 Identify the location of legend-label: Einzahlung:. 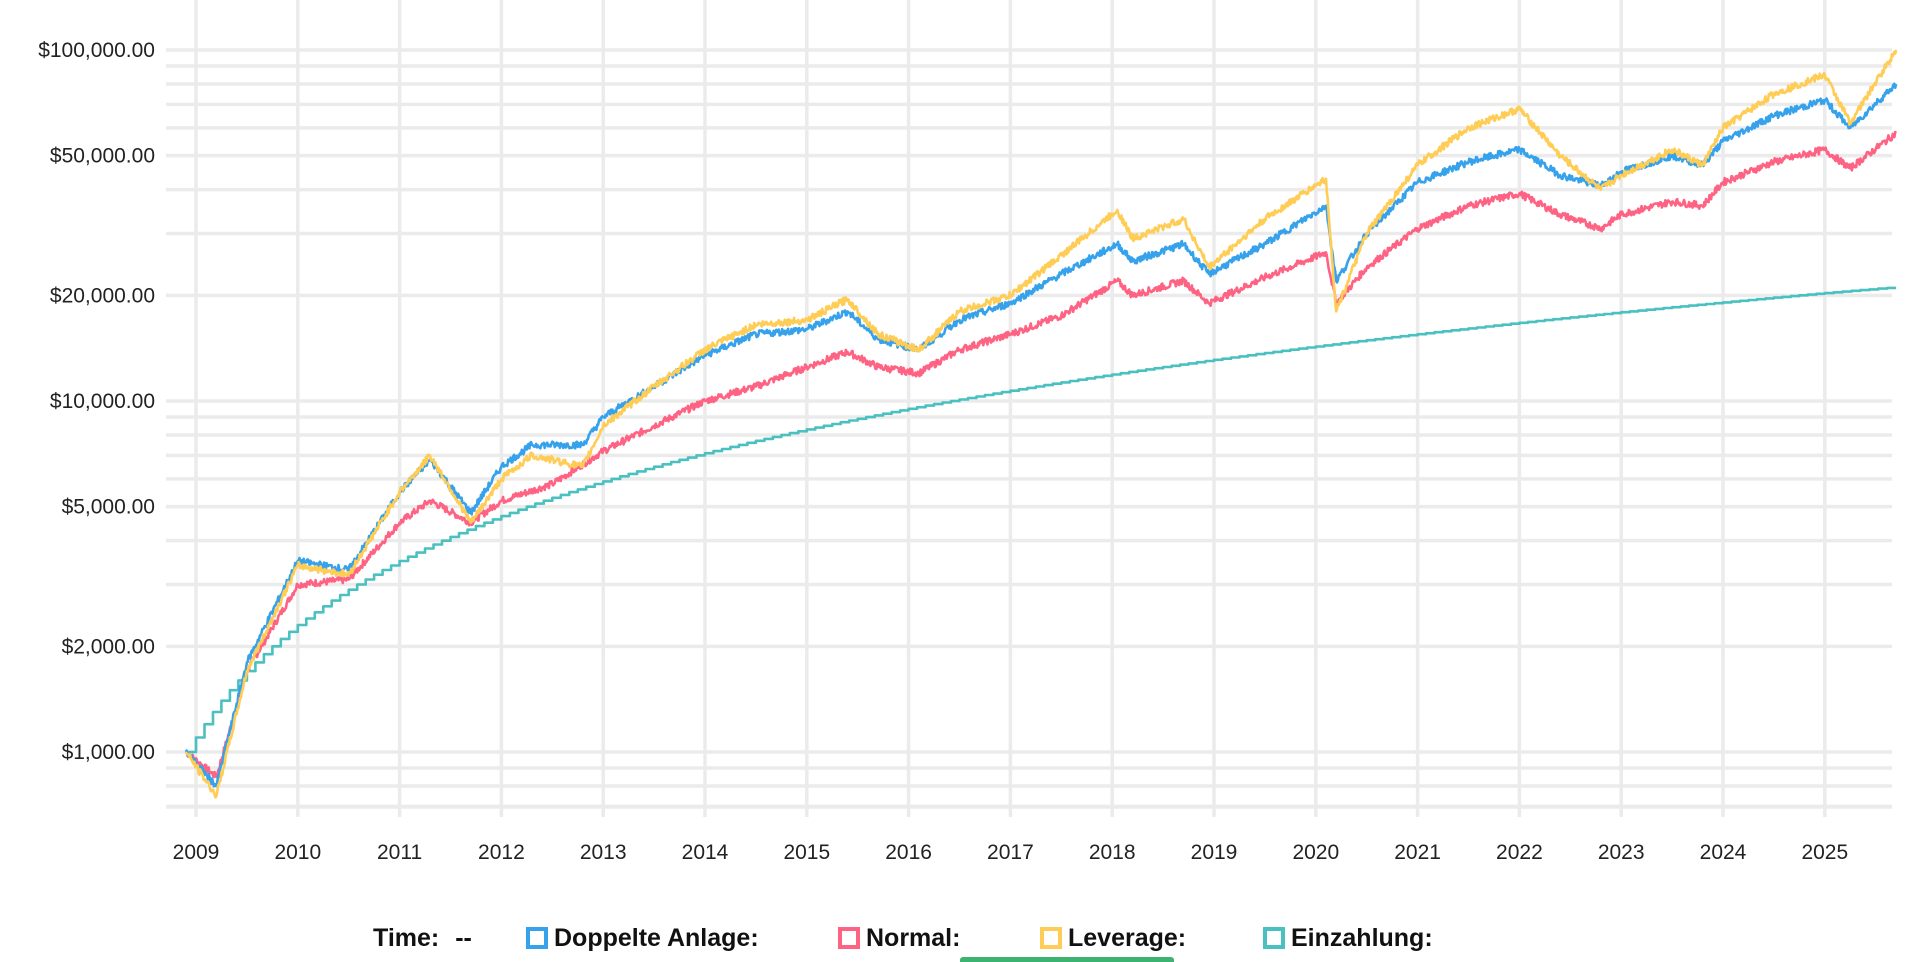
(1362, 937).